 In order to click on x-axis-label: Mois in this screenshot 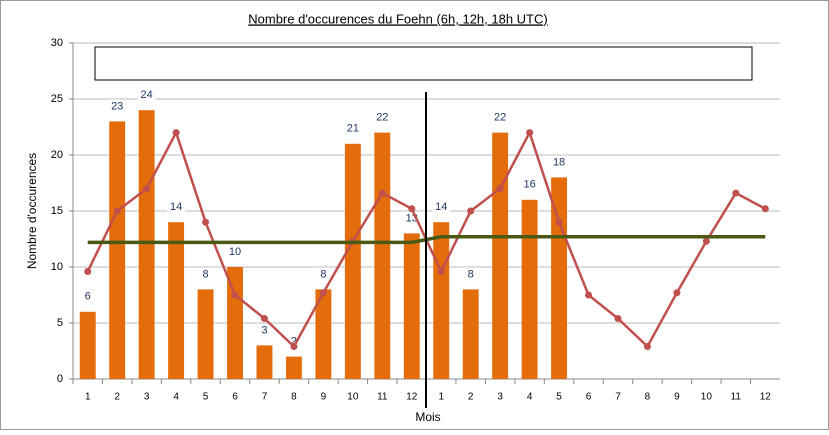, I will do `click(427, 417)`.